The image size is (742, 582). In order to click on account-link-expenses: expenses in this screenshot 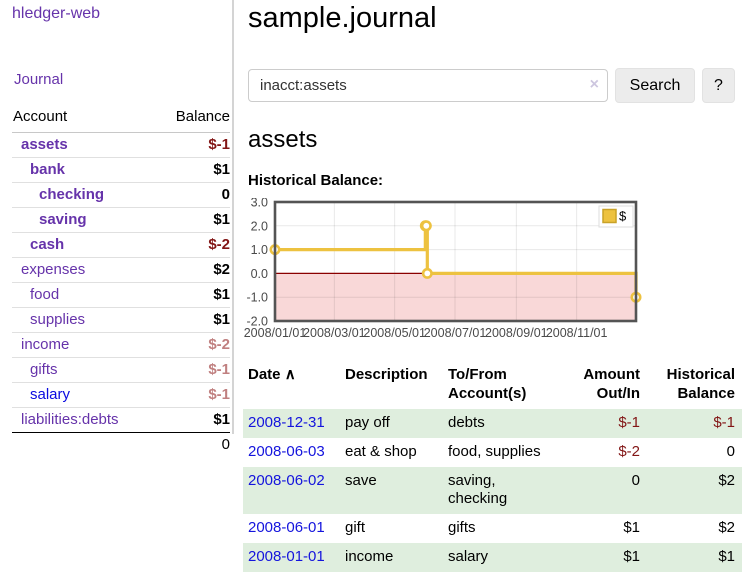, I will do `click(53, 269)`.